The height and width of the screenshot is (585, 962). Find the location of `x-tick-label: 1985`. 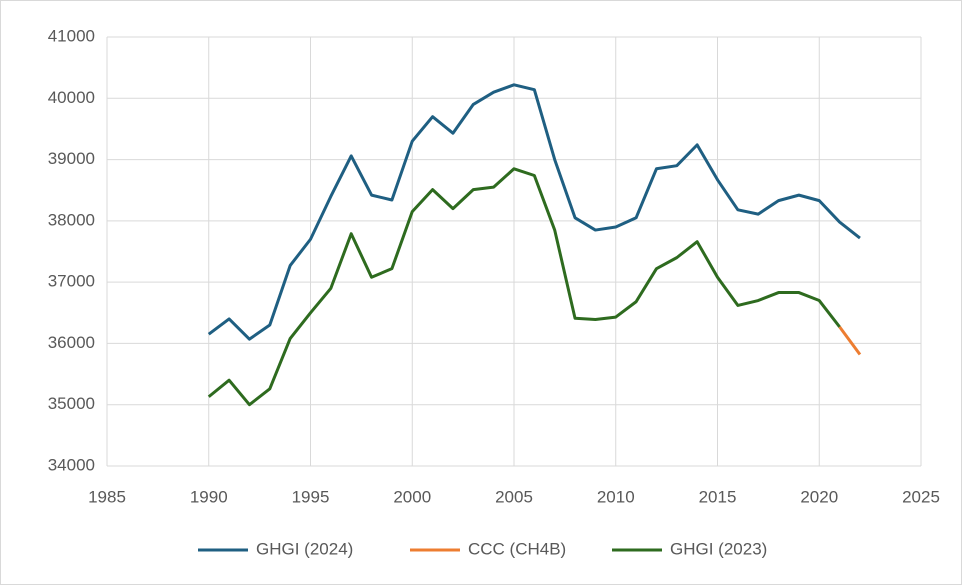

x-tick-label: 1985 is located at coordinates (107, 496).